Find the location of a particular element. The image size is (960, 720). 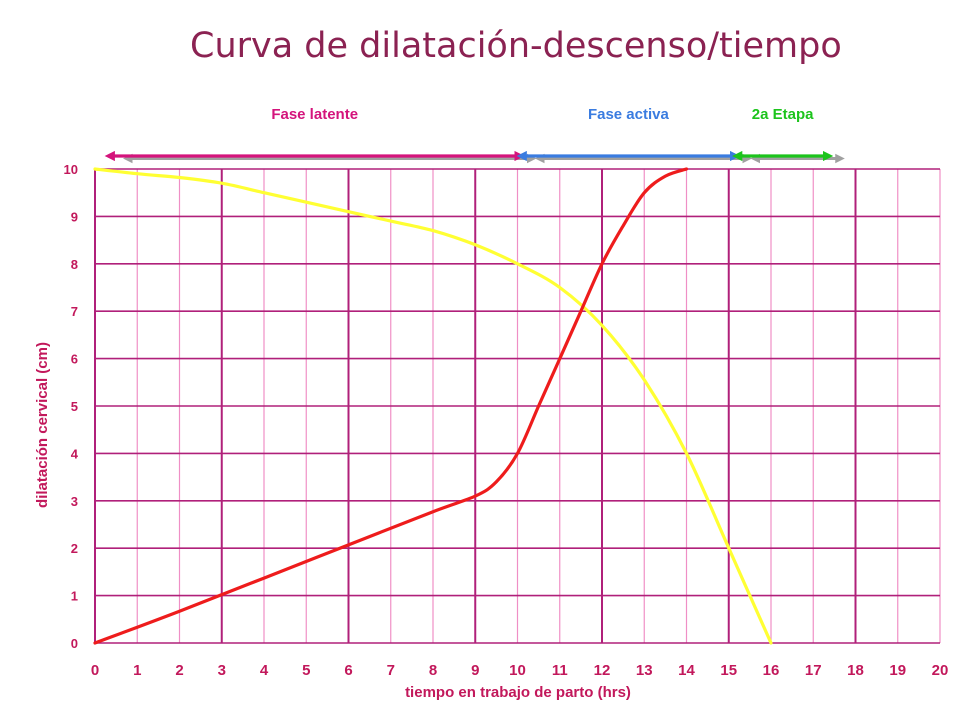

x-tick-label: 1 is located at coordinates (137, 670).